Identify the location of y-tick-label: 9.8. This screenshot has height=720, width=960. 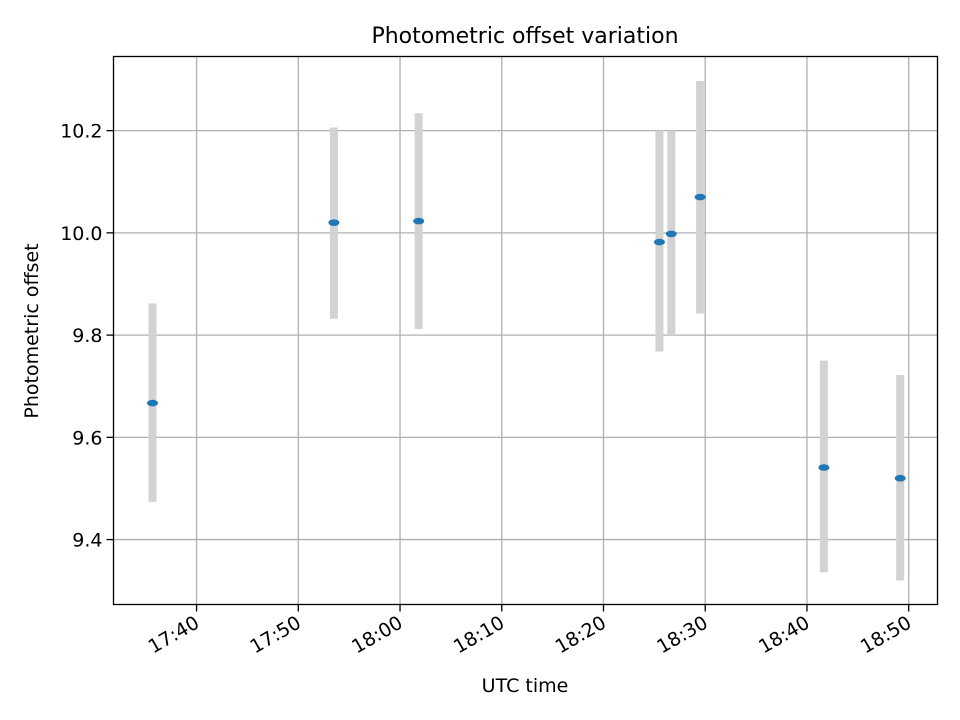
(87, 336).